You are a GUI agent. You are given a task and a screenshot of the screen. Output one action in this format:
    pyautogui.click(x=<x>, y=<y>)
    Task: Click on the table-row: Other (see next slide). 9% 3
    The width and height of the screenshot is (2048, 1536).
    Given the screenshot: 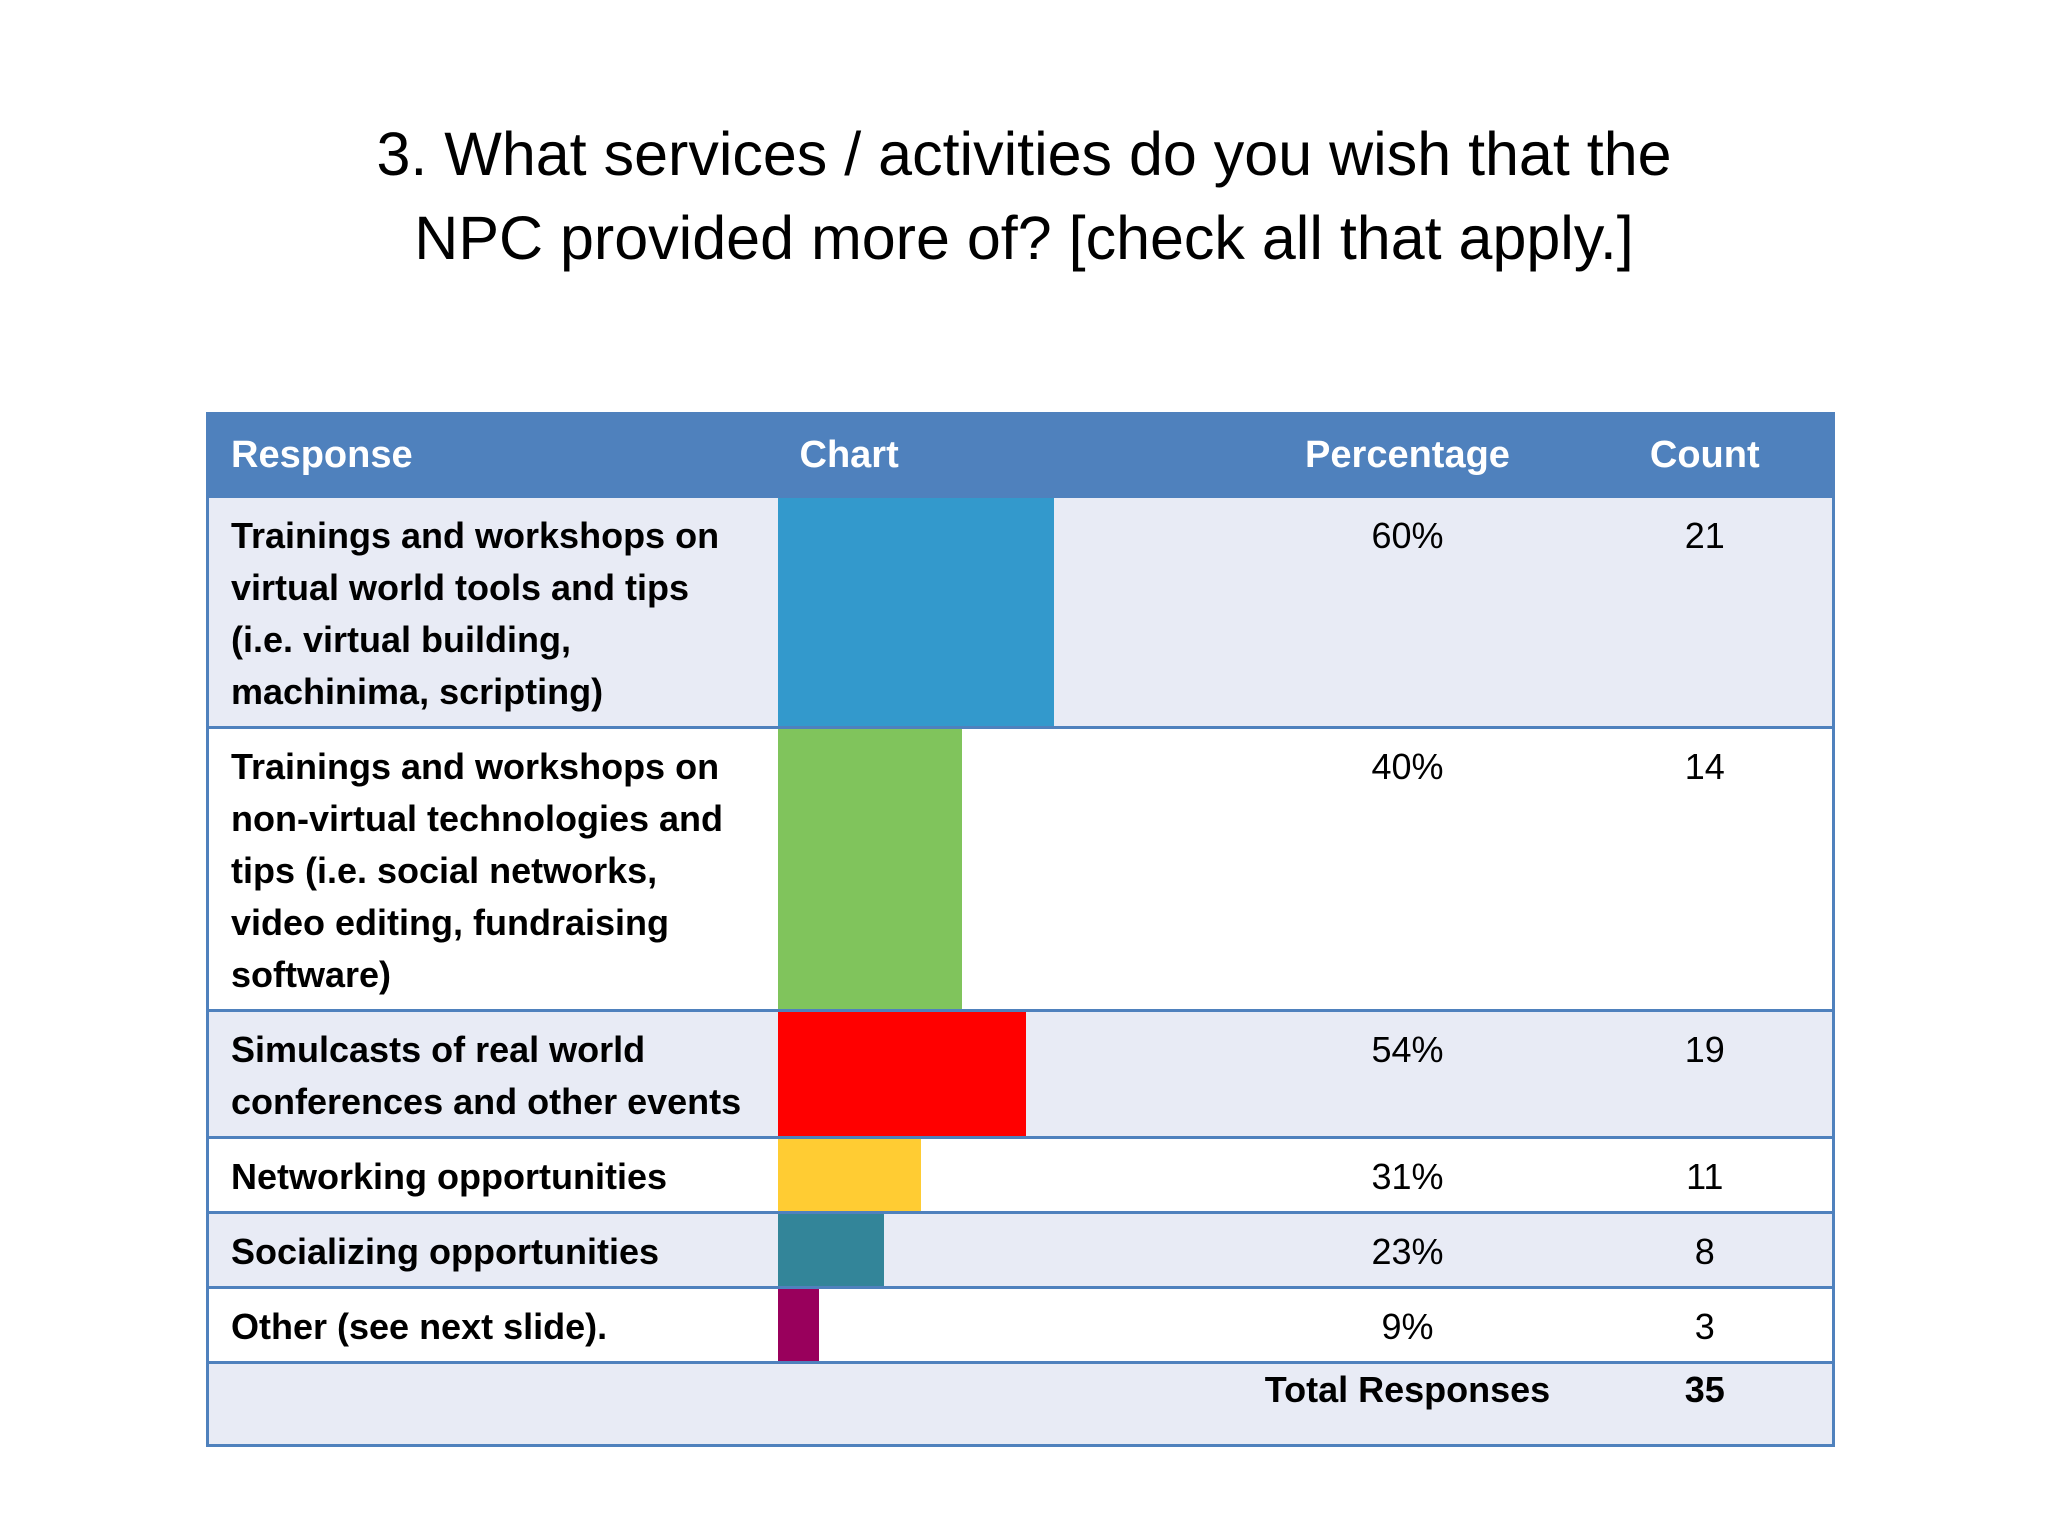 What is the action you would take?
    pyautogui.click(x=1020, y=1324)
    